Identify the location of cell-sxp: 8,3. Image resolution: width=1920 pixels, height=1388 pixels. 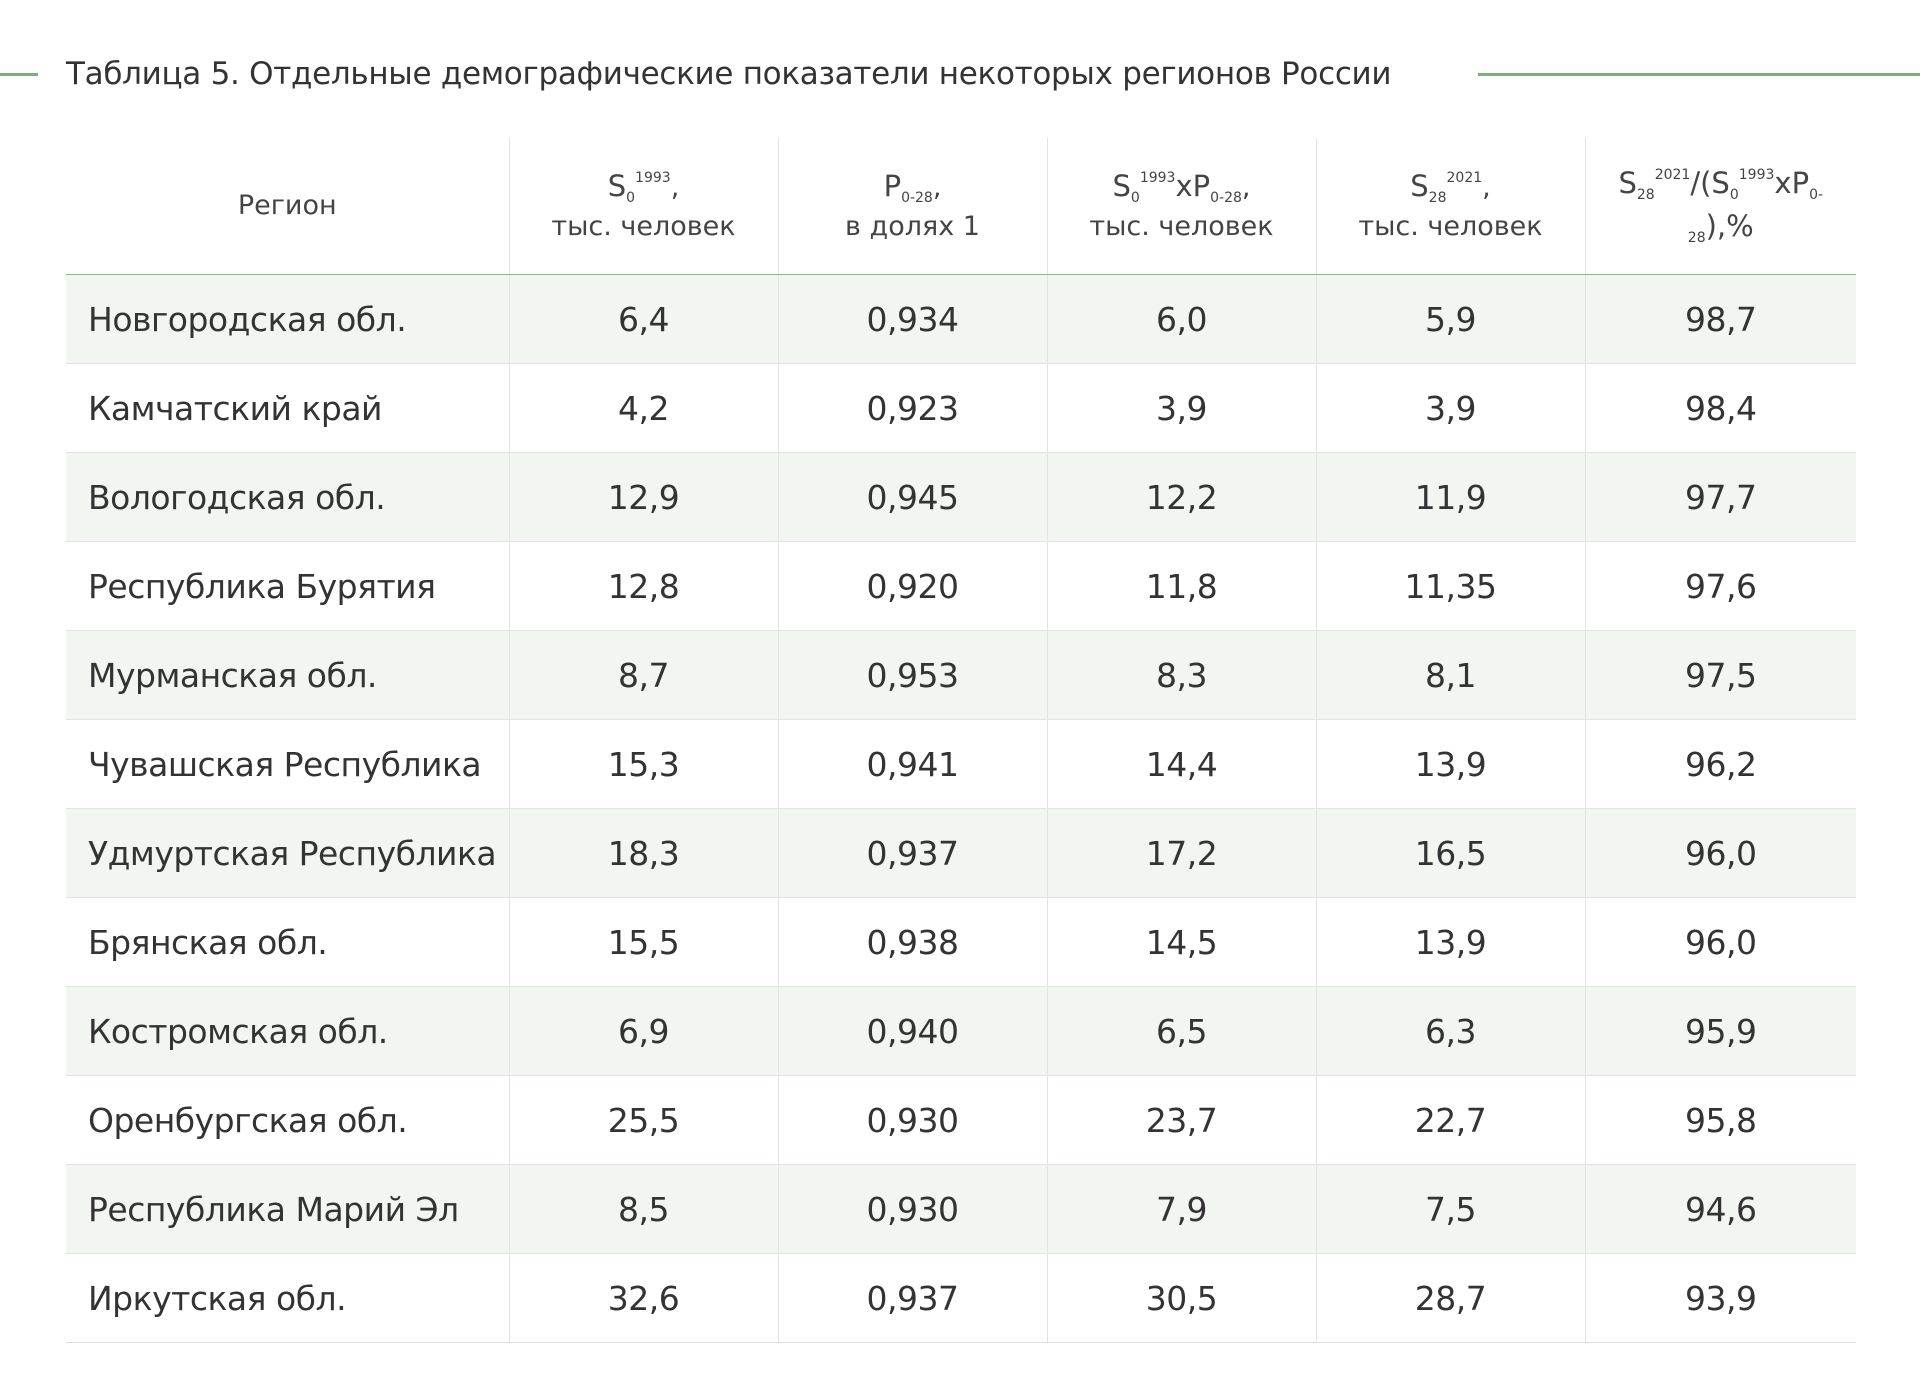
(1181, 675).